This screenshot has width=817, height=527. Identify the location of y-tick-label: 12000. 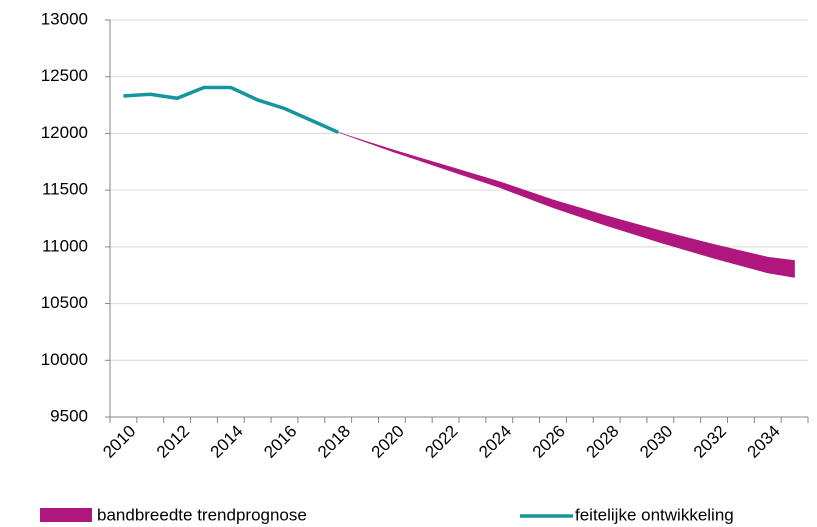
(64, 132).